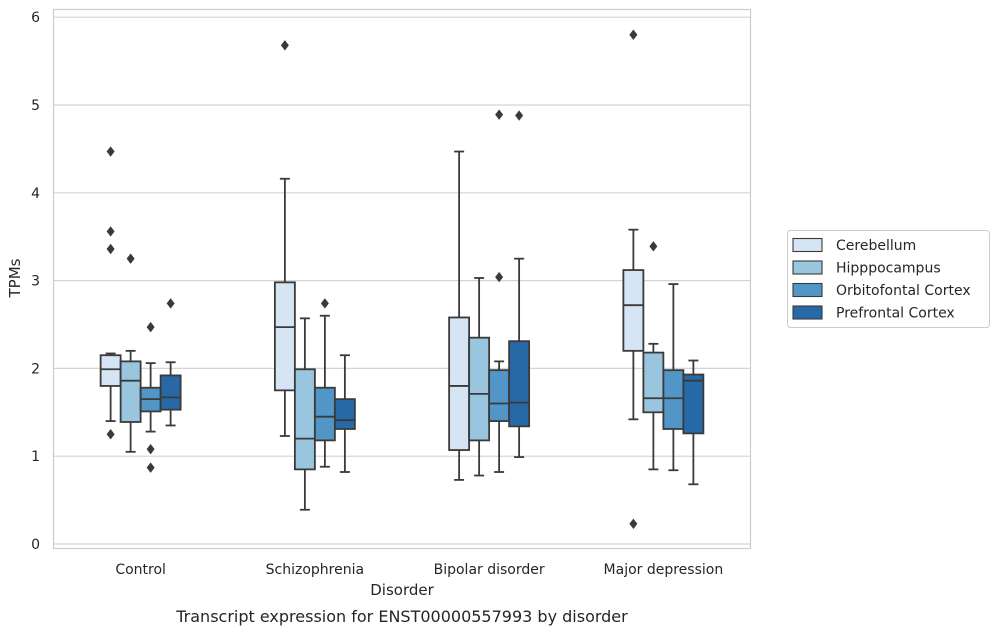 This screenshot has height=634, width=999. What do you see at coordinates (35, 457) in the screenshot?
I see `y-tick-label: 1` at bounding box center [35, 457].